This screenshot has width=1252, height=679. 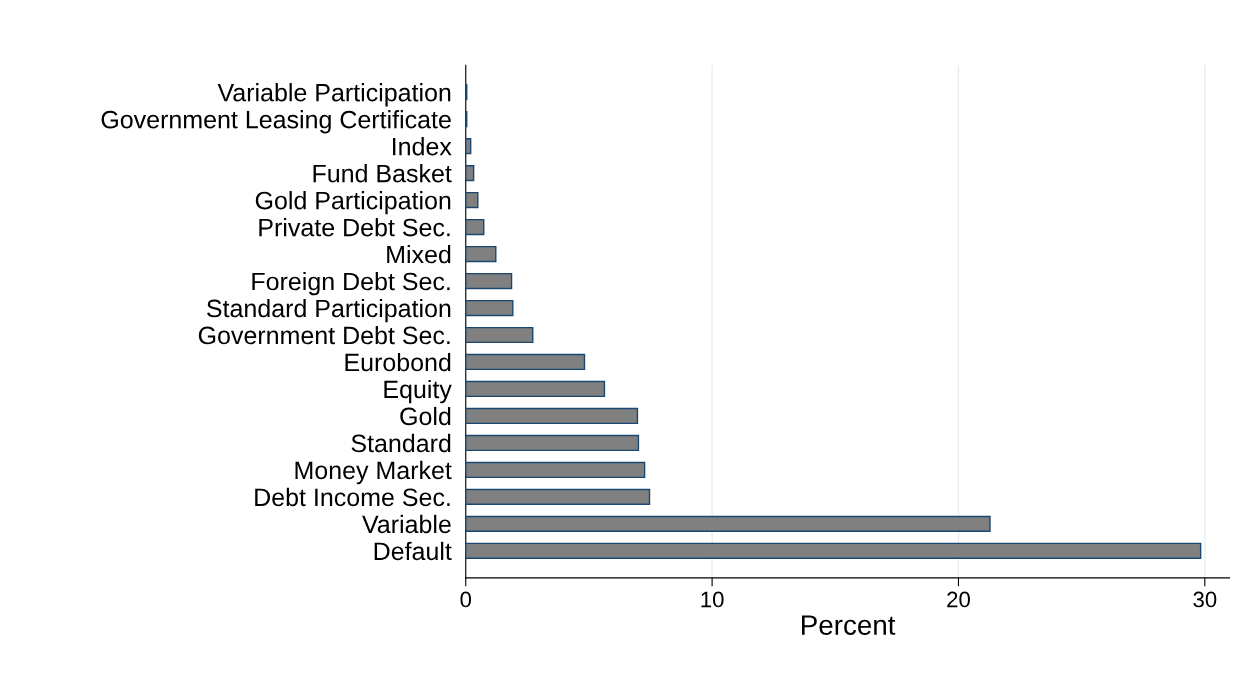 What do you see at coordinates (354, 227) in the screenshot?
I see `y-tick-label: Private Debt Sec.` at bounding box center [354, 227].